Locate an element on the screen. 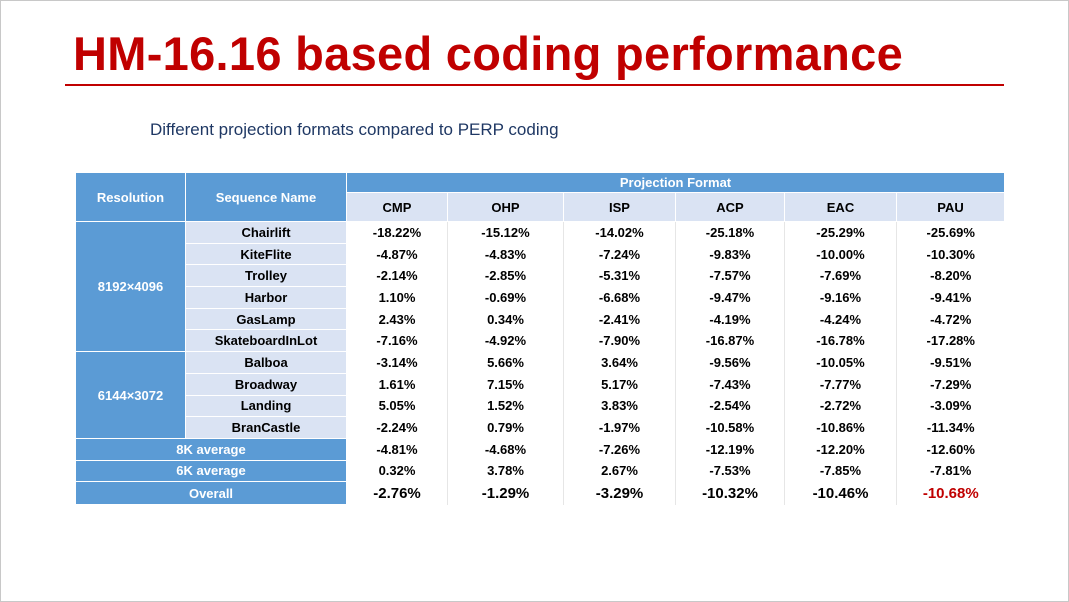  value-cell: -15.12% is located at coordinates (505, 232).